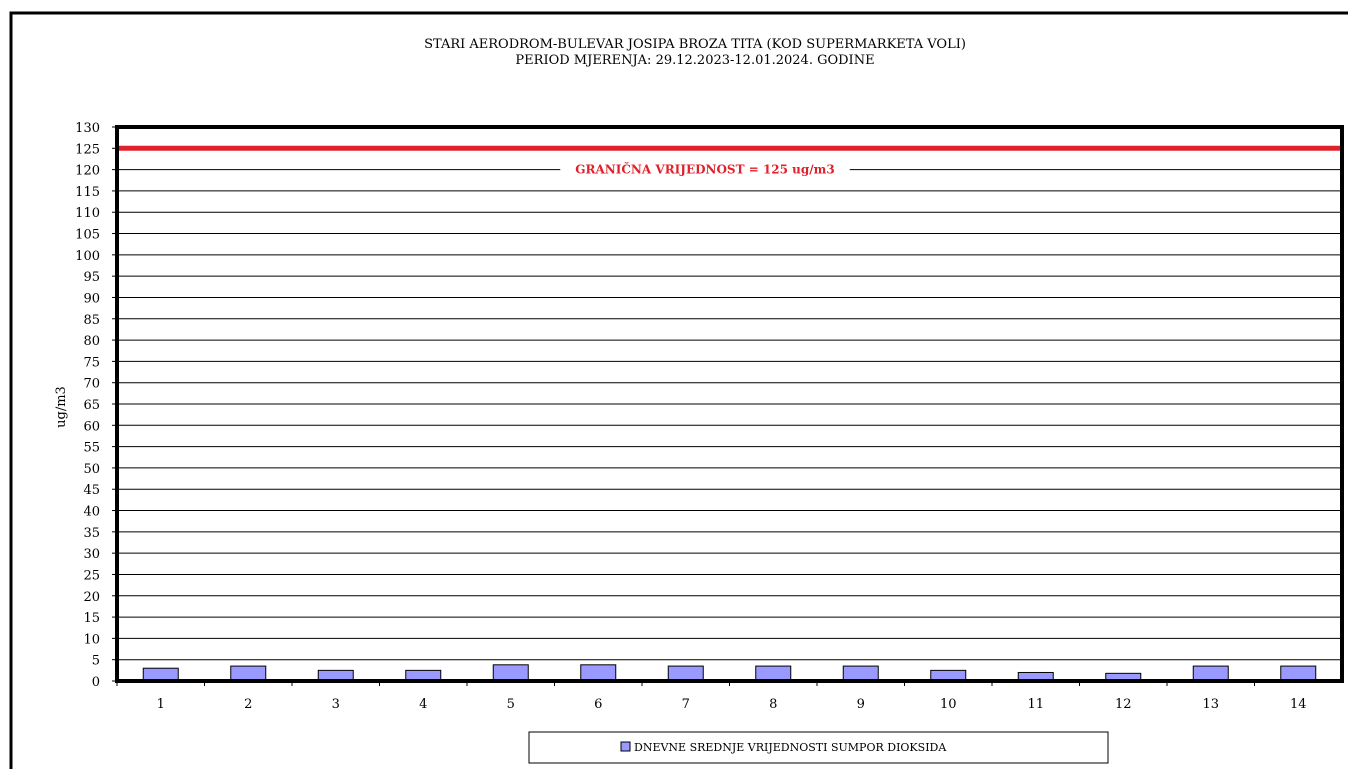 The width and height of the screenshot is (1348, 769). I want to click on x-tick-label: 3, so click(336, 704).